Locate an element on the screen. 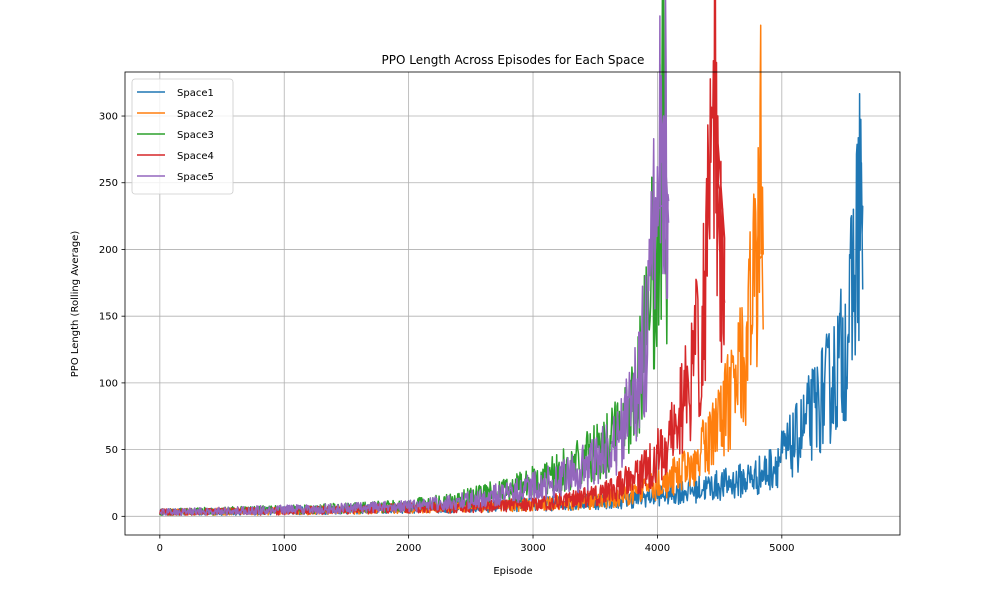 The height and width of the screenshot is (600, 1000). y-tick-label: 100 is located at coordinates (108, 383).